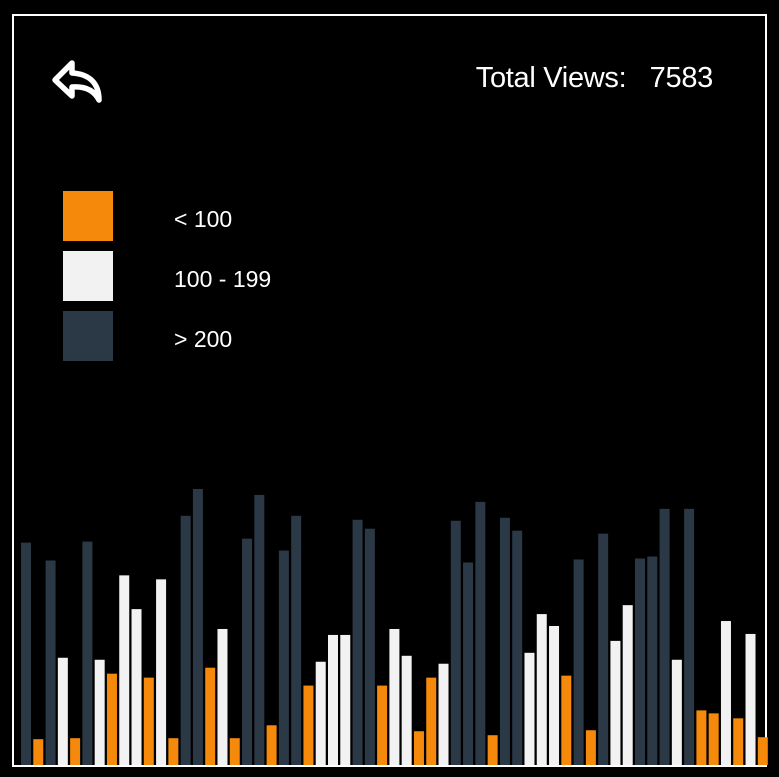 This screenshot has width=779, height=777. What do you see at coordinates (551, 78) in the screenshot?
I see `total-views-label: Total Views:` at bounding box center [551, 78].